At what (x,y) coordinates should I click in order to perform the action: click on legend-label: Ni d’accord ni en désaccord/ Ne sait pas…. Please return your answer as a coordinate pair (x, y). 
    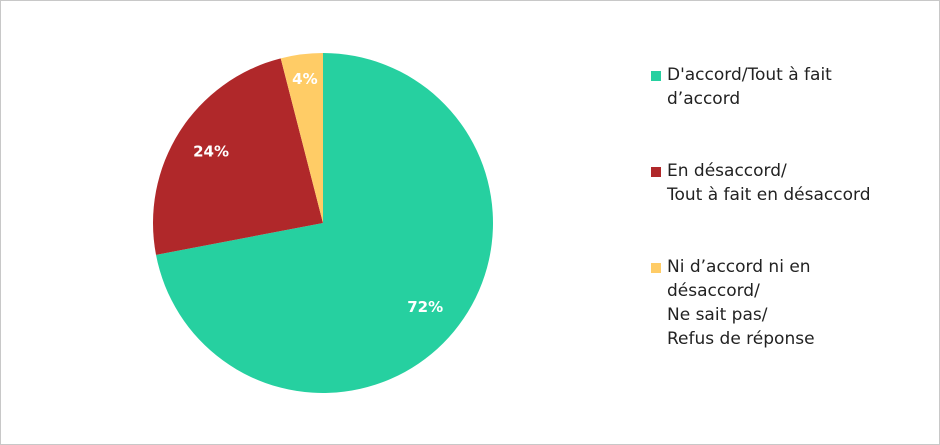
    Looking at the image, I should click on (741, 303).